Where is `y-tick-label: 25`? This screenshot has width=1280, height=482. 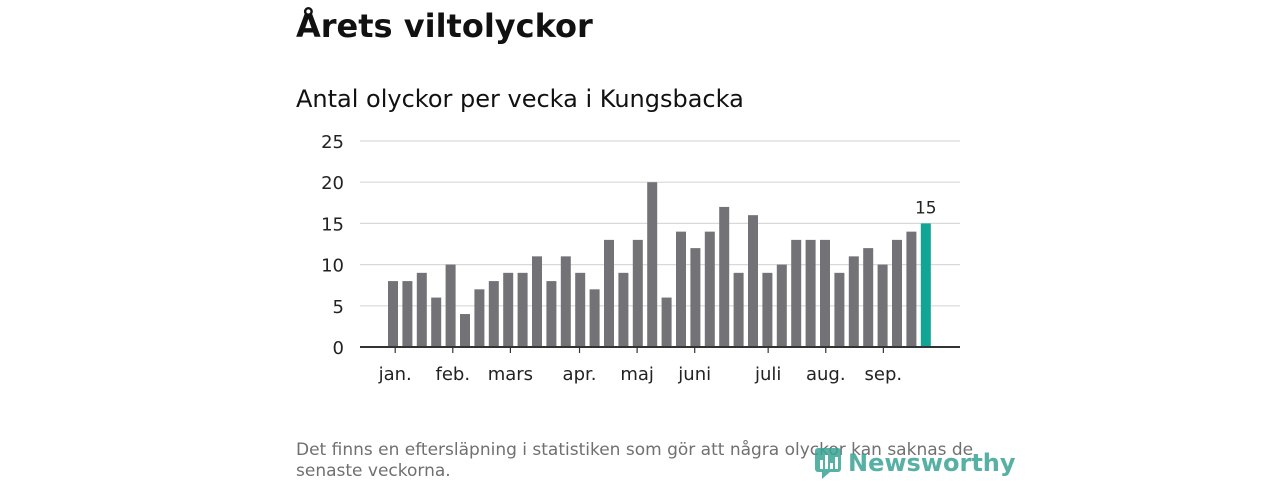
y-tick-label: 25 is located at coordinates (332, 142).